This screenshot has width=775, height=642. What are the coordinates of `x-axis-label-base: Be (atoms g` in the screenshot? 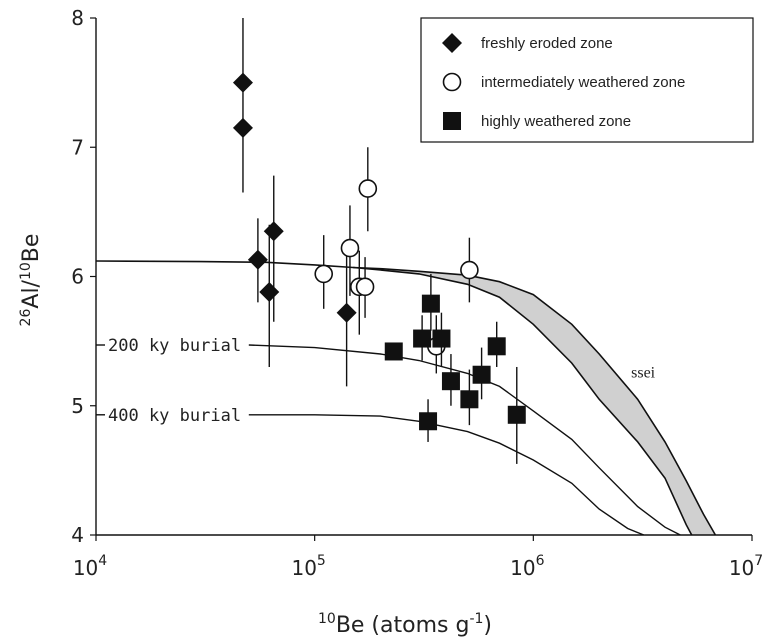 It's located at (403, 625).